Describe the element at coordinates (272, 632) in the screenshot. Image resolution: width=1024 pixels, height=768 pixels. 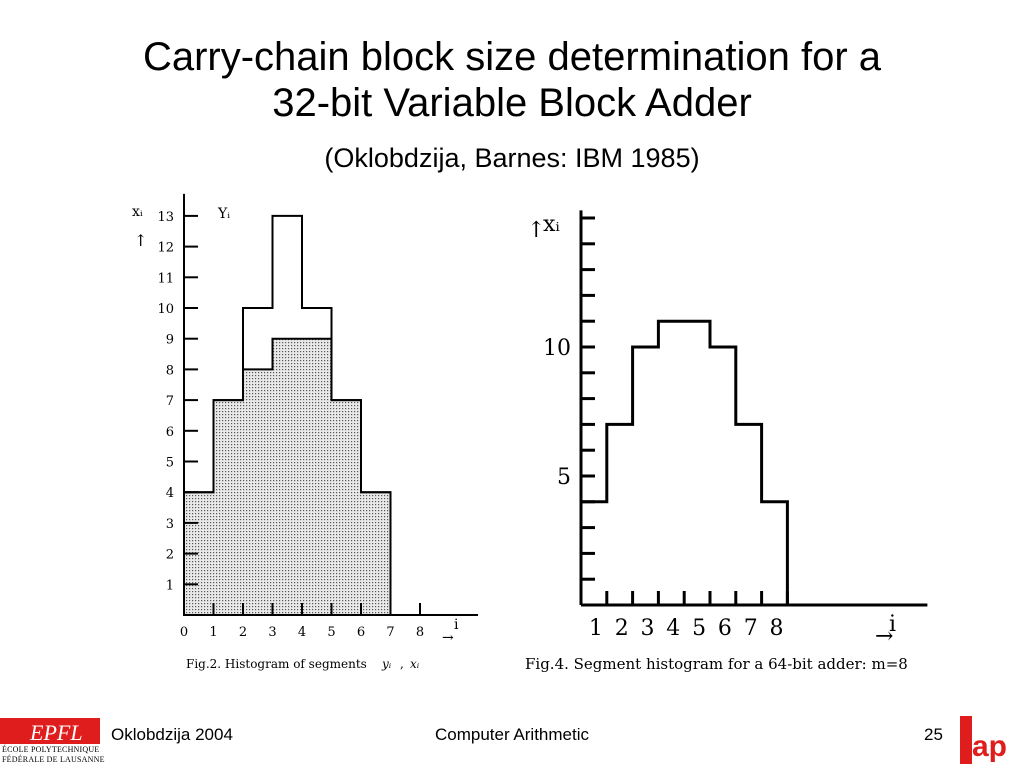
I see `fig2-x-tick-label: 3` at that location.